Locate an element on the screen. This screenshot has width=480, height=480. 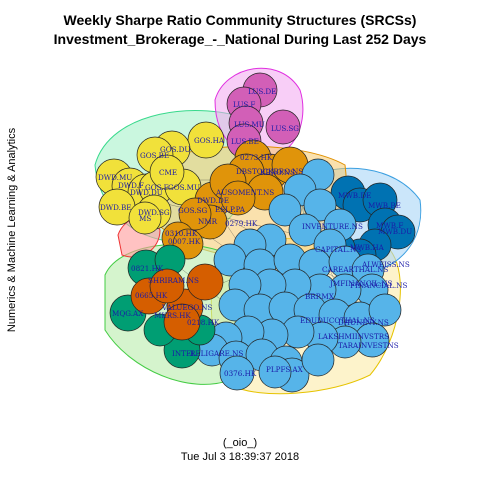
node-label: PLPFS.AX is located at coordinates (285, 369).